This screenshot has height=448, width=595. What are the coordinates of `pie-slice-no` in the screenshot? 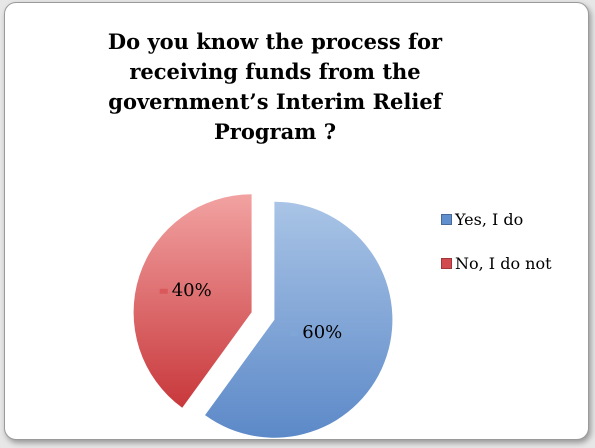 It's located at (192, 301).